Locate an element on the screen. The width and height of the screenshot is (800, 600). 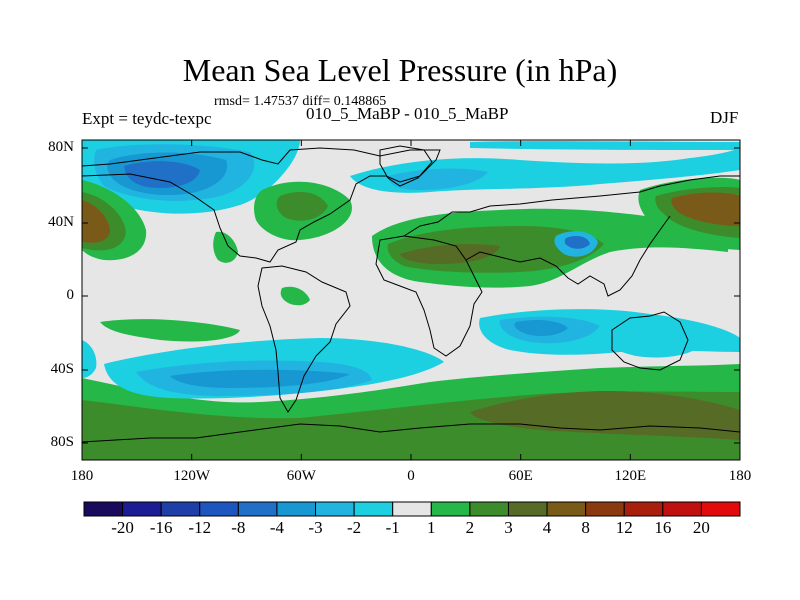
colorbar-label: 20 is located at coordinates (701, 527).